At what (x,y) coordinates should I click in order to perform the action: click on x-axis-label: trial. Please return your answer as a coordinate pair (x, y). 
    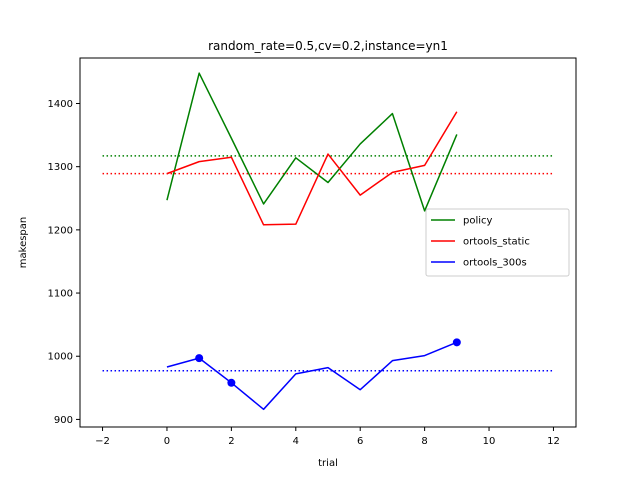
    Looking at the image, I should click on (328, 463).